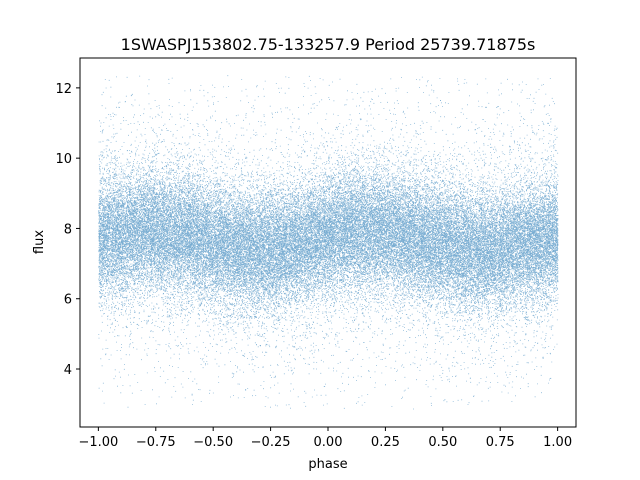  Describe the element at coordinates (68, 300) in the screenshot. I see `y-tick-label: 6` at that location.